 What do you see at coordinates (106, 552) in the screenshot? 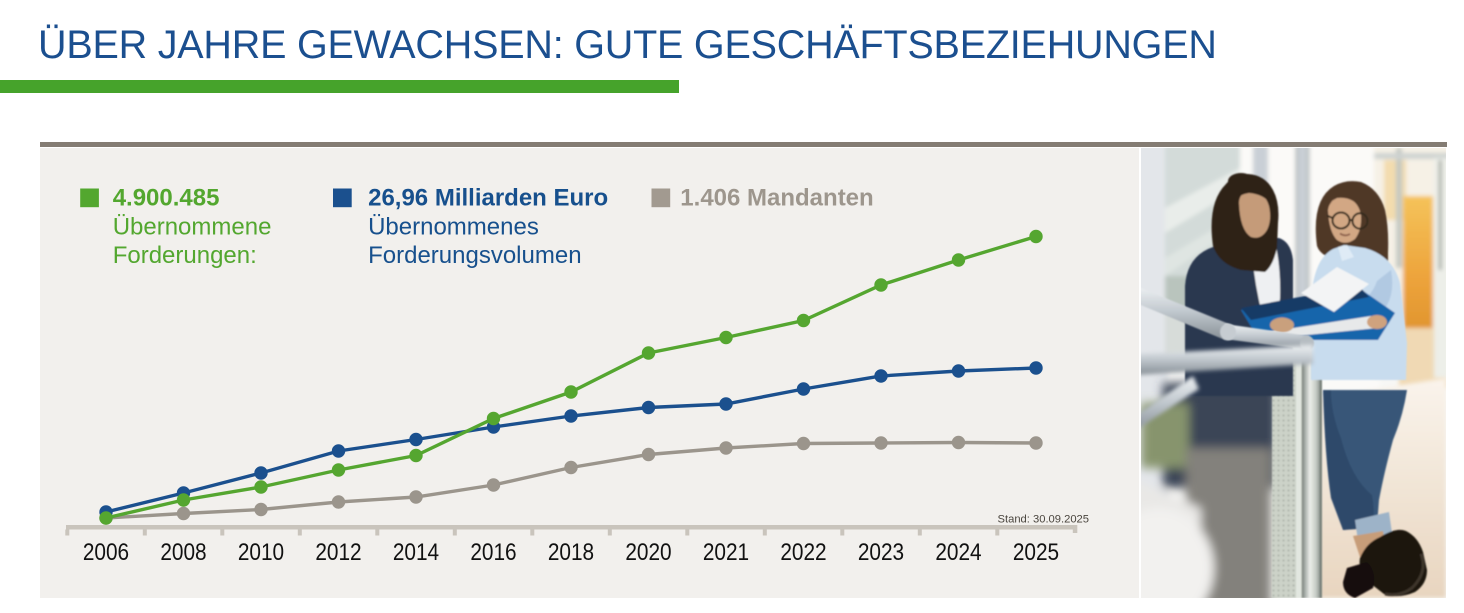
I see `svg-text: 2006` at bounding box center [106, 552].